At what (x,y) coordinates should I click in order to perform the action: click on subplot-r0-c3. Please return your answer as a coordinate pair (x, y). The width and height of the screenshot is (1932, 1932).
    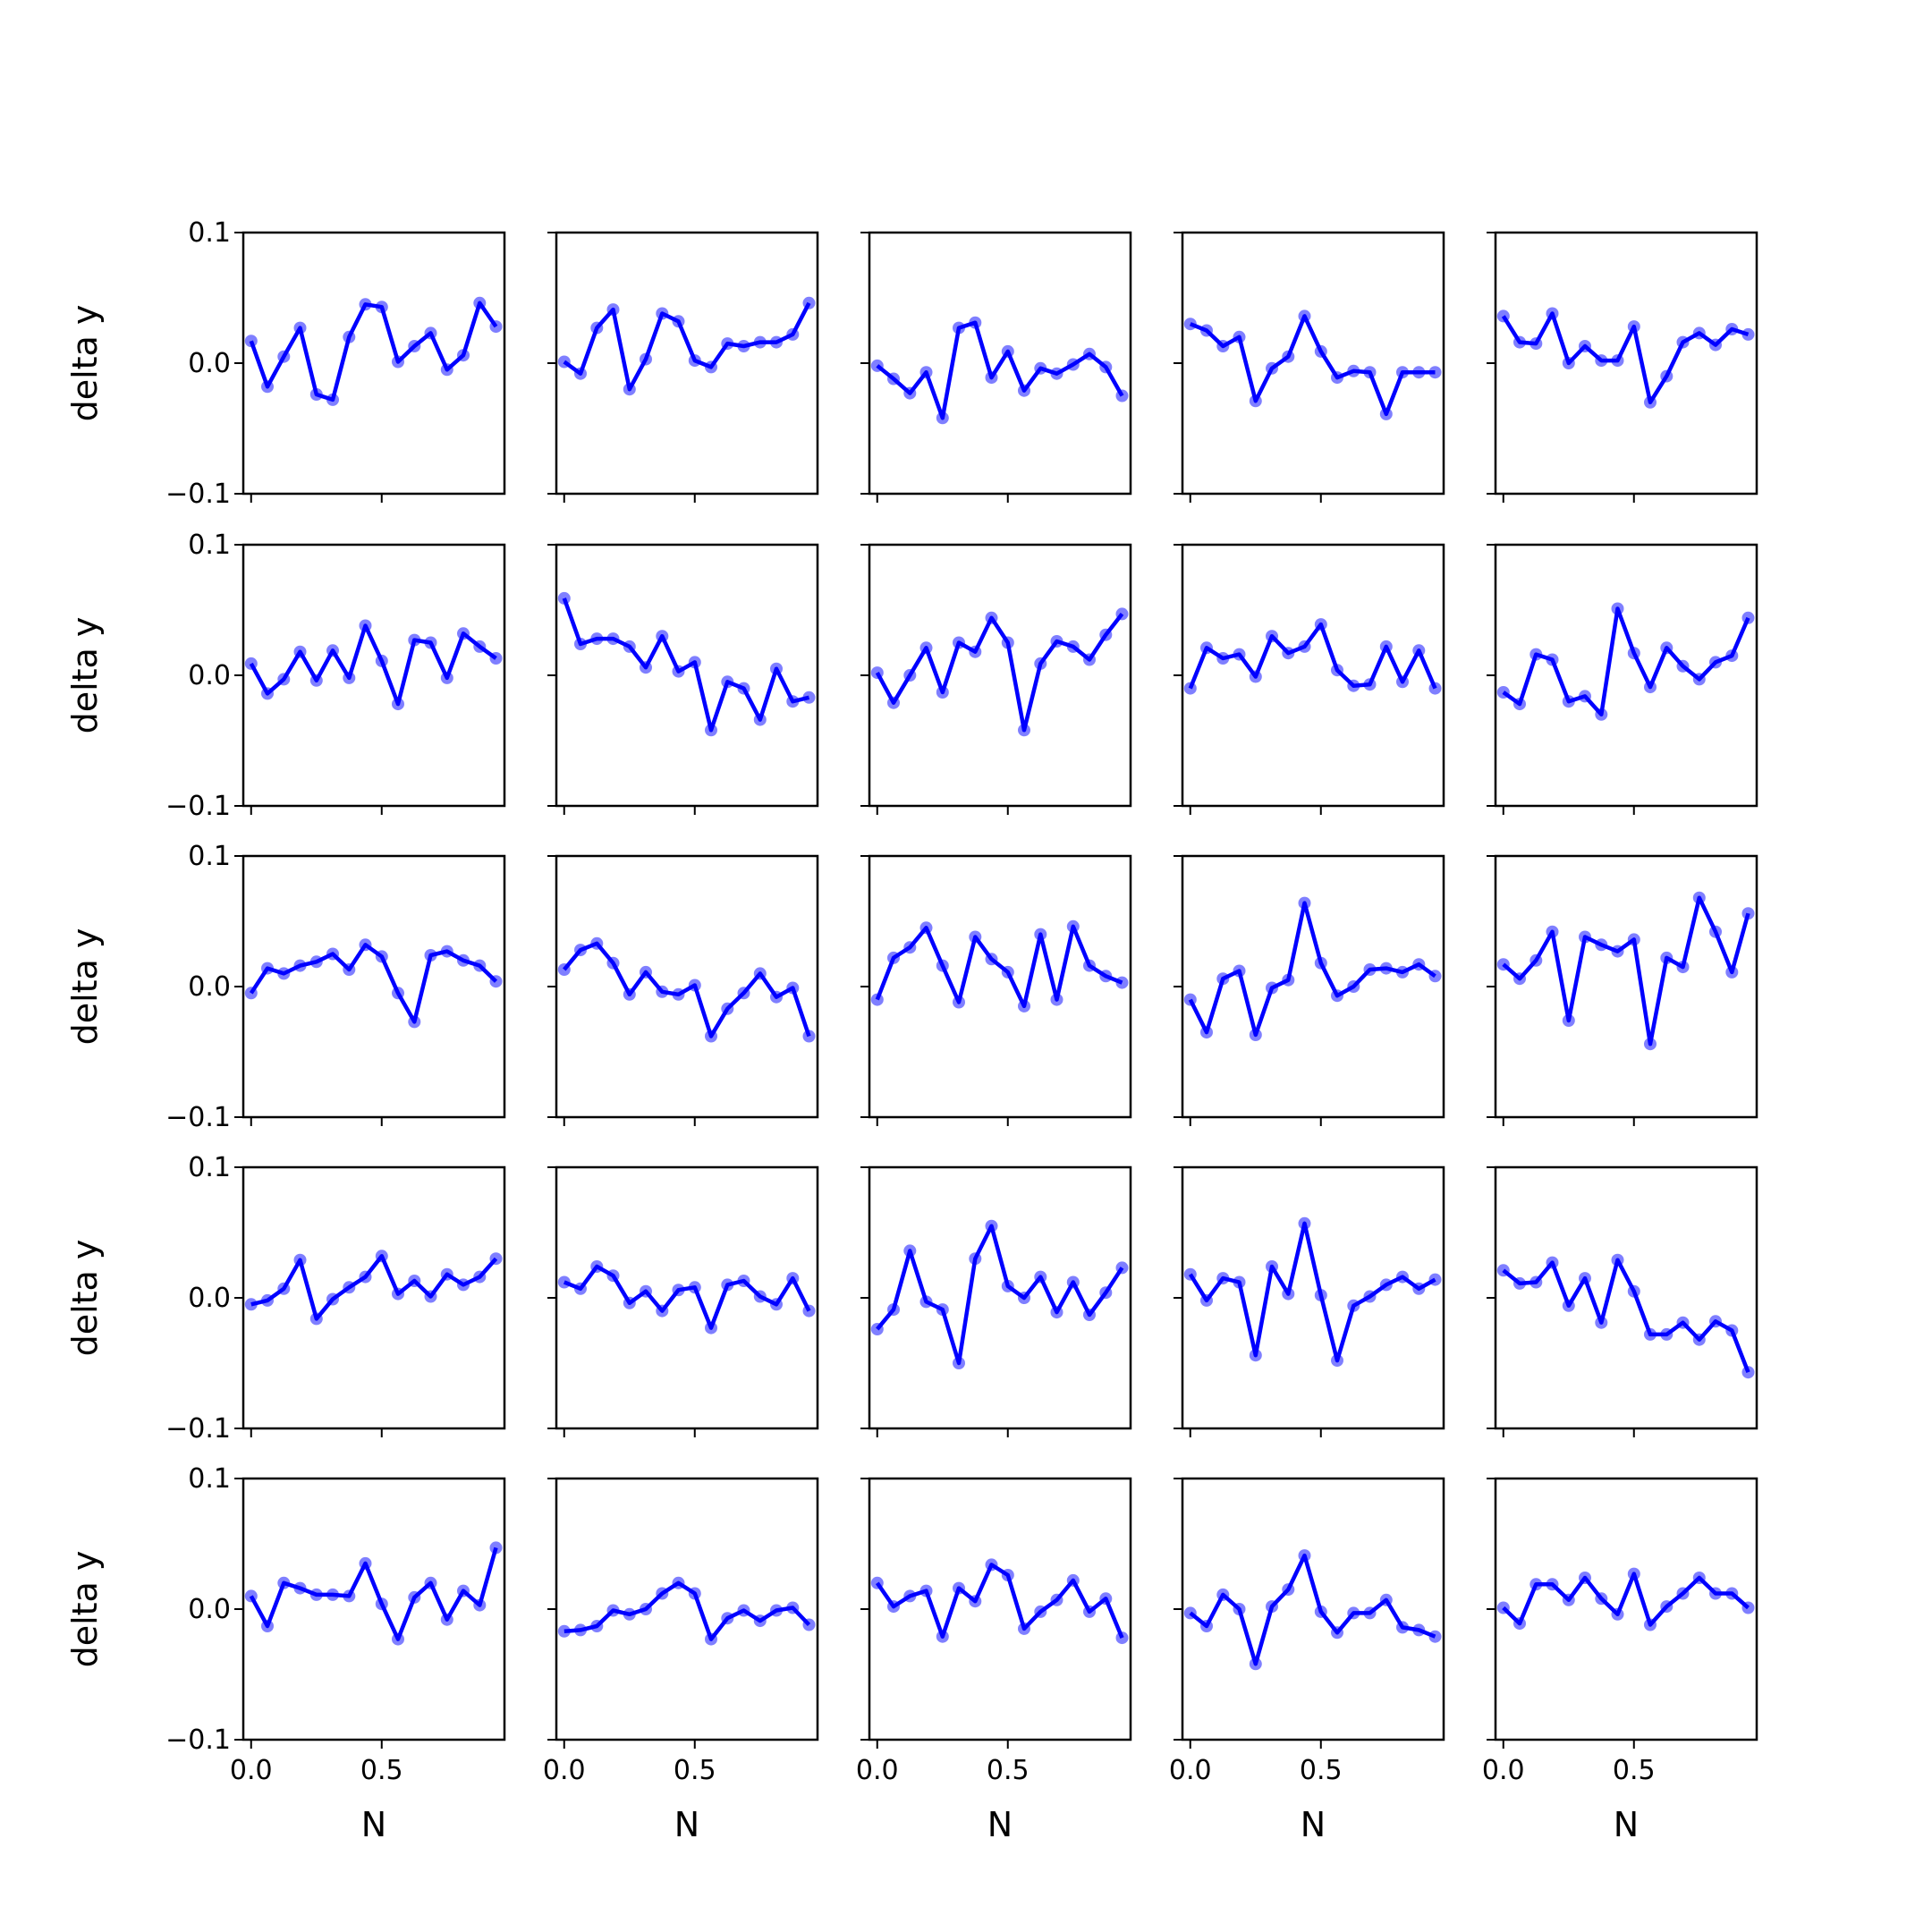
    Looking at the image, I should click on (1309, 367).